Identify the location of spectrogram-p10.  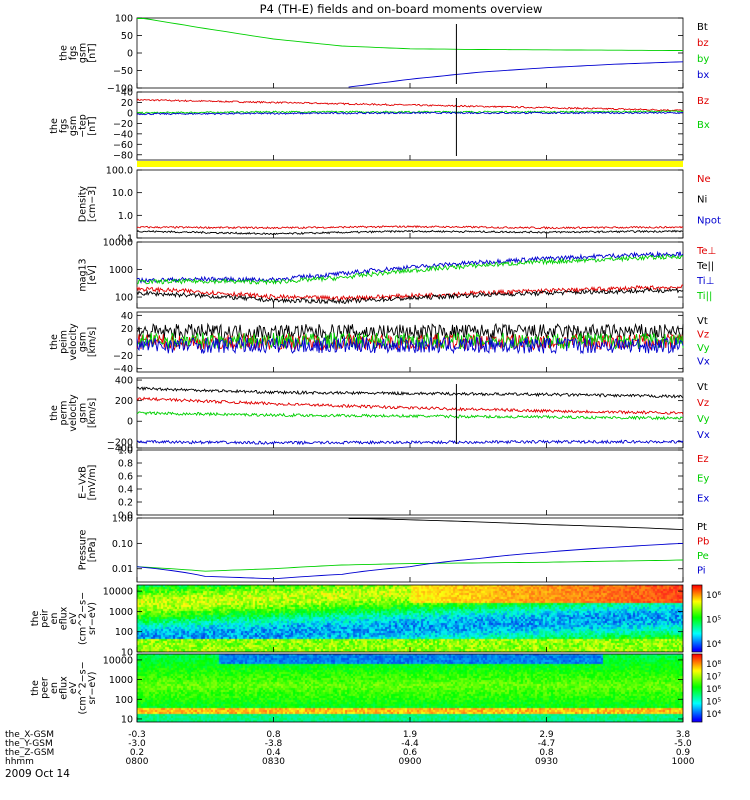
(410, 688).